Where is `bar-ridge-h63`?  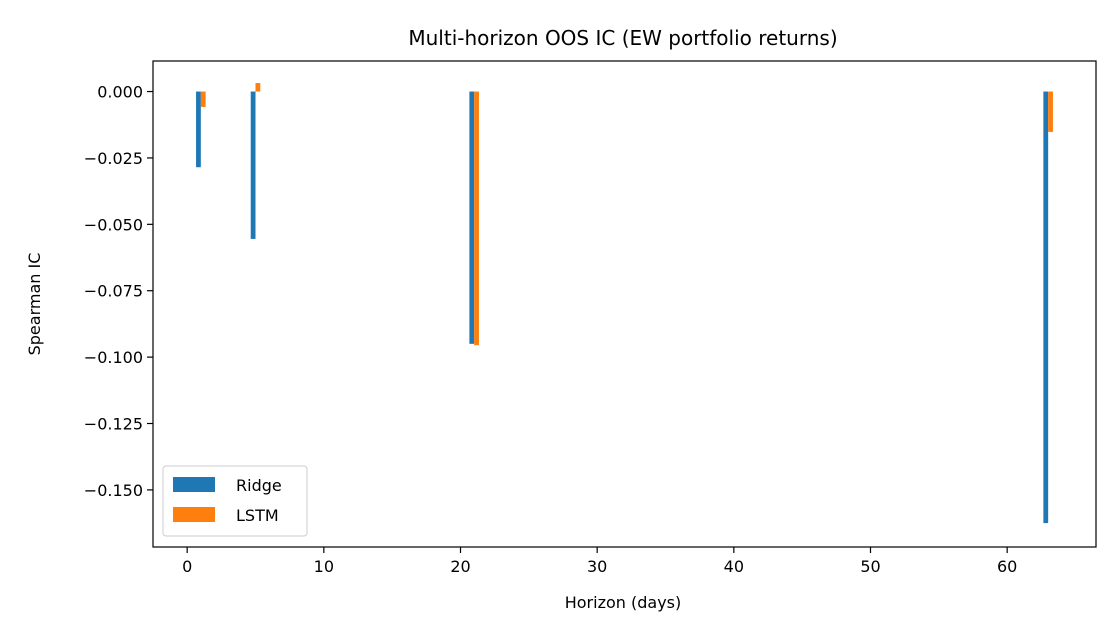 bar-ridge-h63 is located at coordinates (1046, 307).